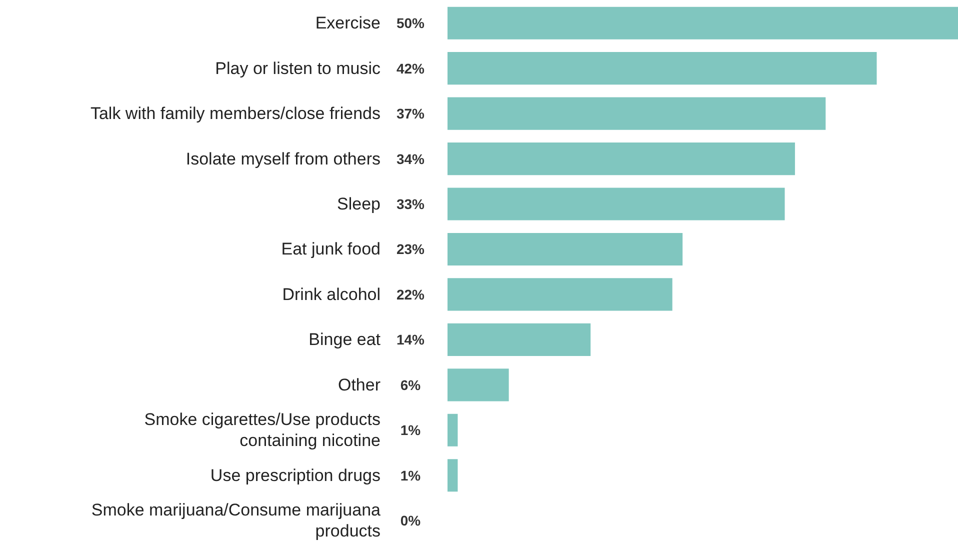 The width and height of the screenshot is (958, 554). I want to click on data-label: 33%, so click(411, 204).